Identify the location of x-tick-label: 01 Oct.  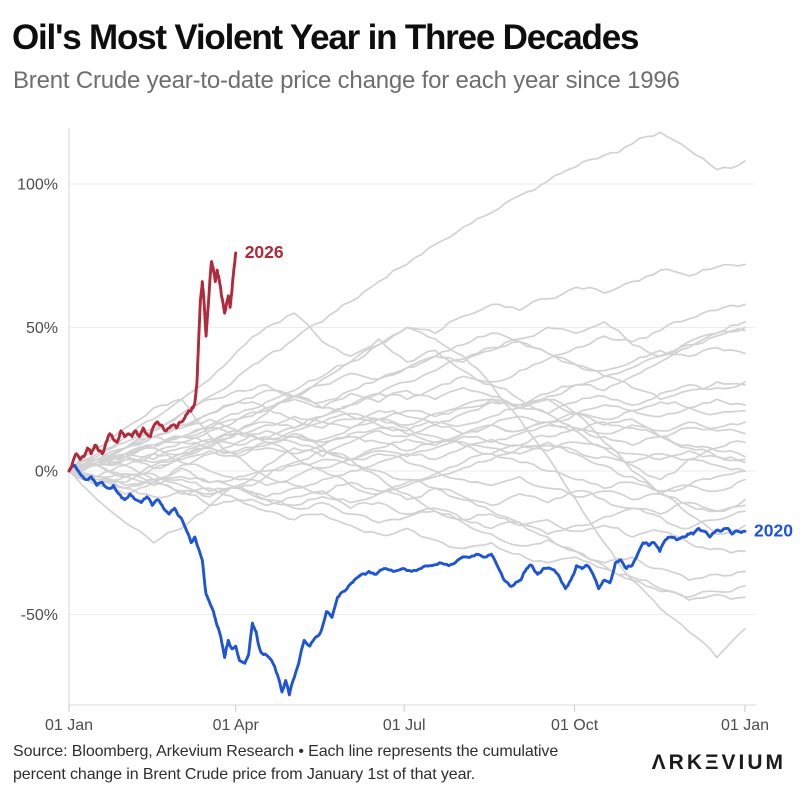
(575, 725).